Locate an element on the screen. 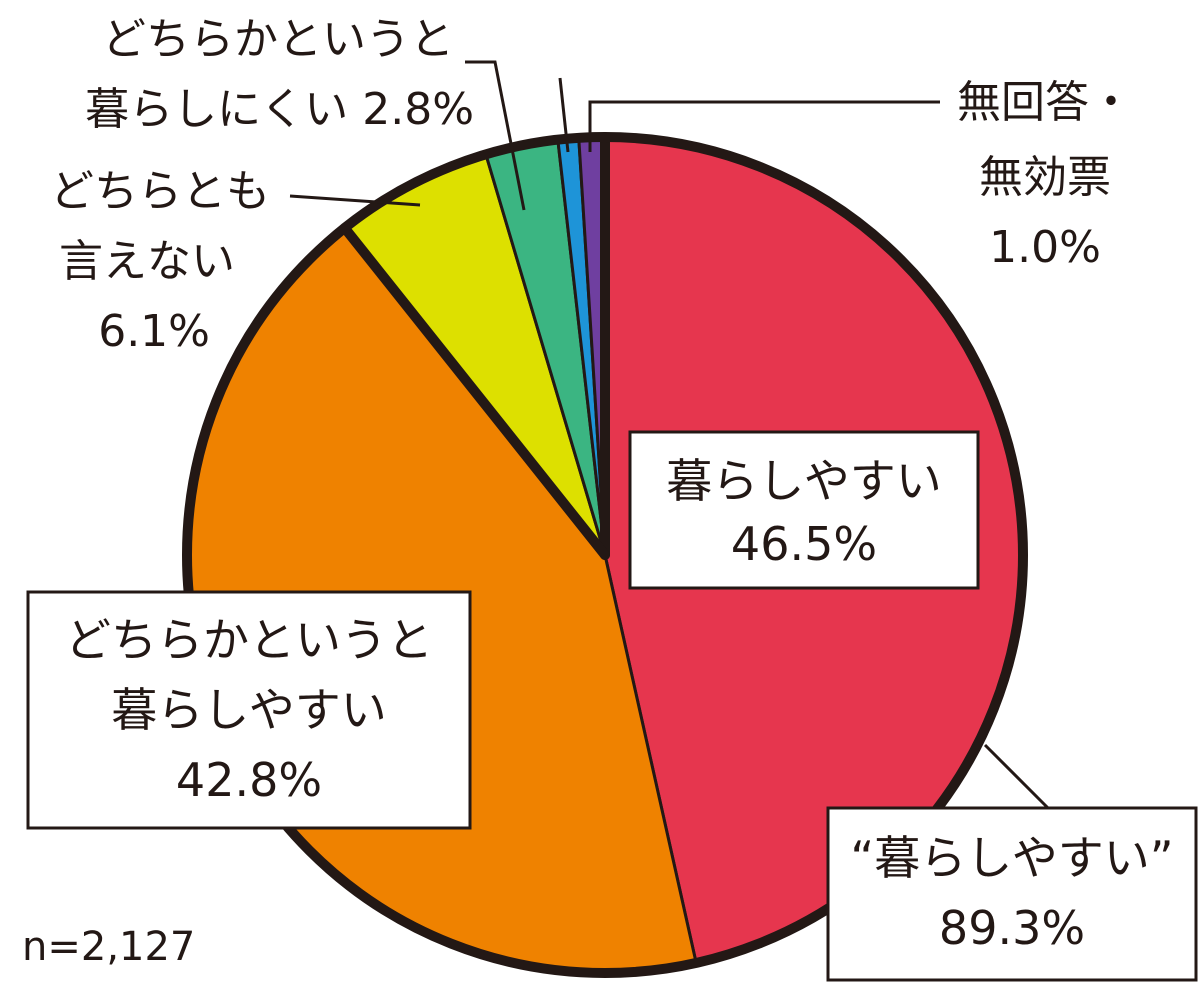 This screenshot has height=982, width=1200. label-box-somewhat-easy is located at coordinates (249, 710).